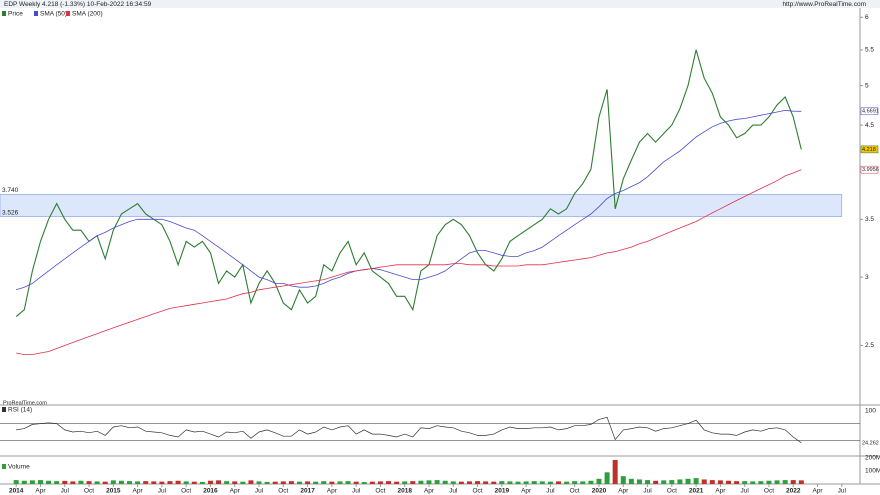 The width and height of the screenshot is (880, 495). I want to click on last-value-label: 4.6691, so click(870, 112).